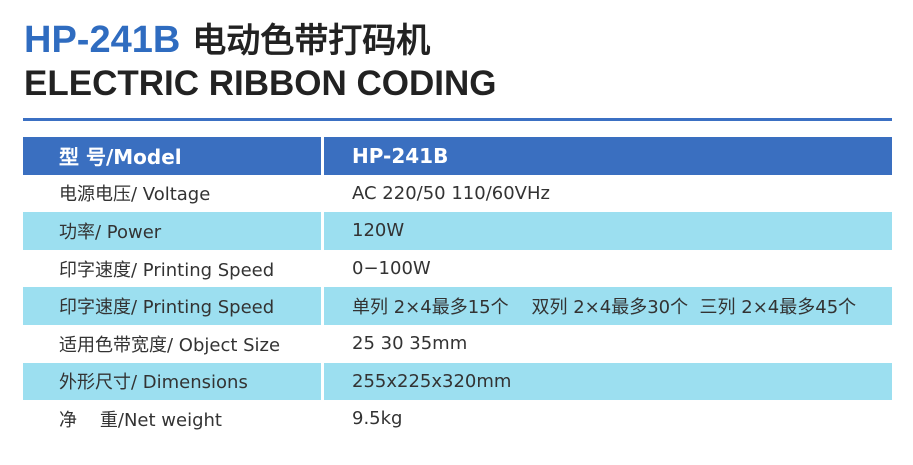  What do you see at coordinates (391, 269) in the screenshot?
I see `row-value: 0−100W` at bounding box center [391, 269].